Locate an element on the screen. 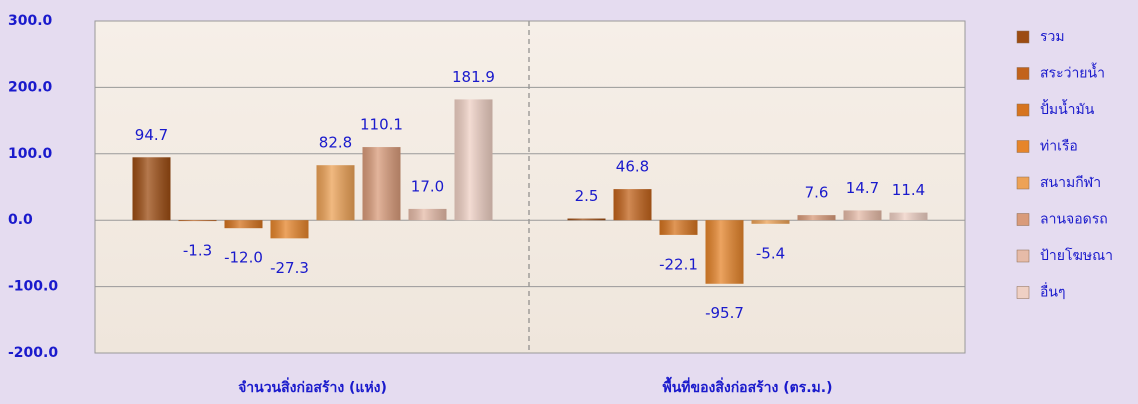  x-tick-label: พื้นที่ของสิ่งก่อสร้าง (ตร.ม.) is located at coordinates (747, 386).